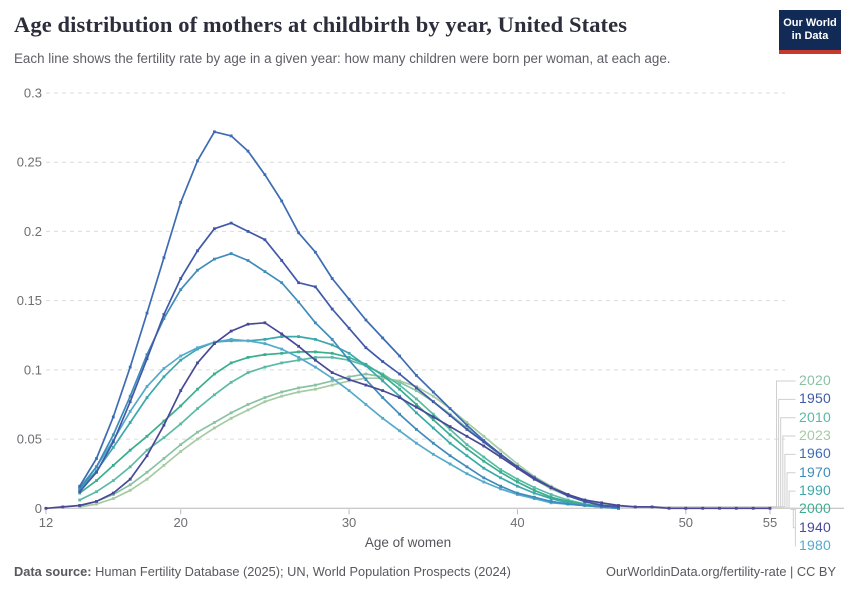 Image resolution: width=850 pixels, height=600 pixels. What do you see at coordinates (815, 545) in the screenshot?
I see `legend-label-1980: 1980` at bounding box center [815, 545].